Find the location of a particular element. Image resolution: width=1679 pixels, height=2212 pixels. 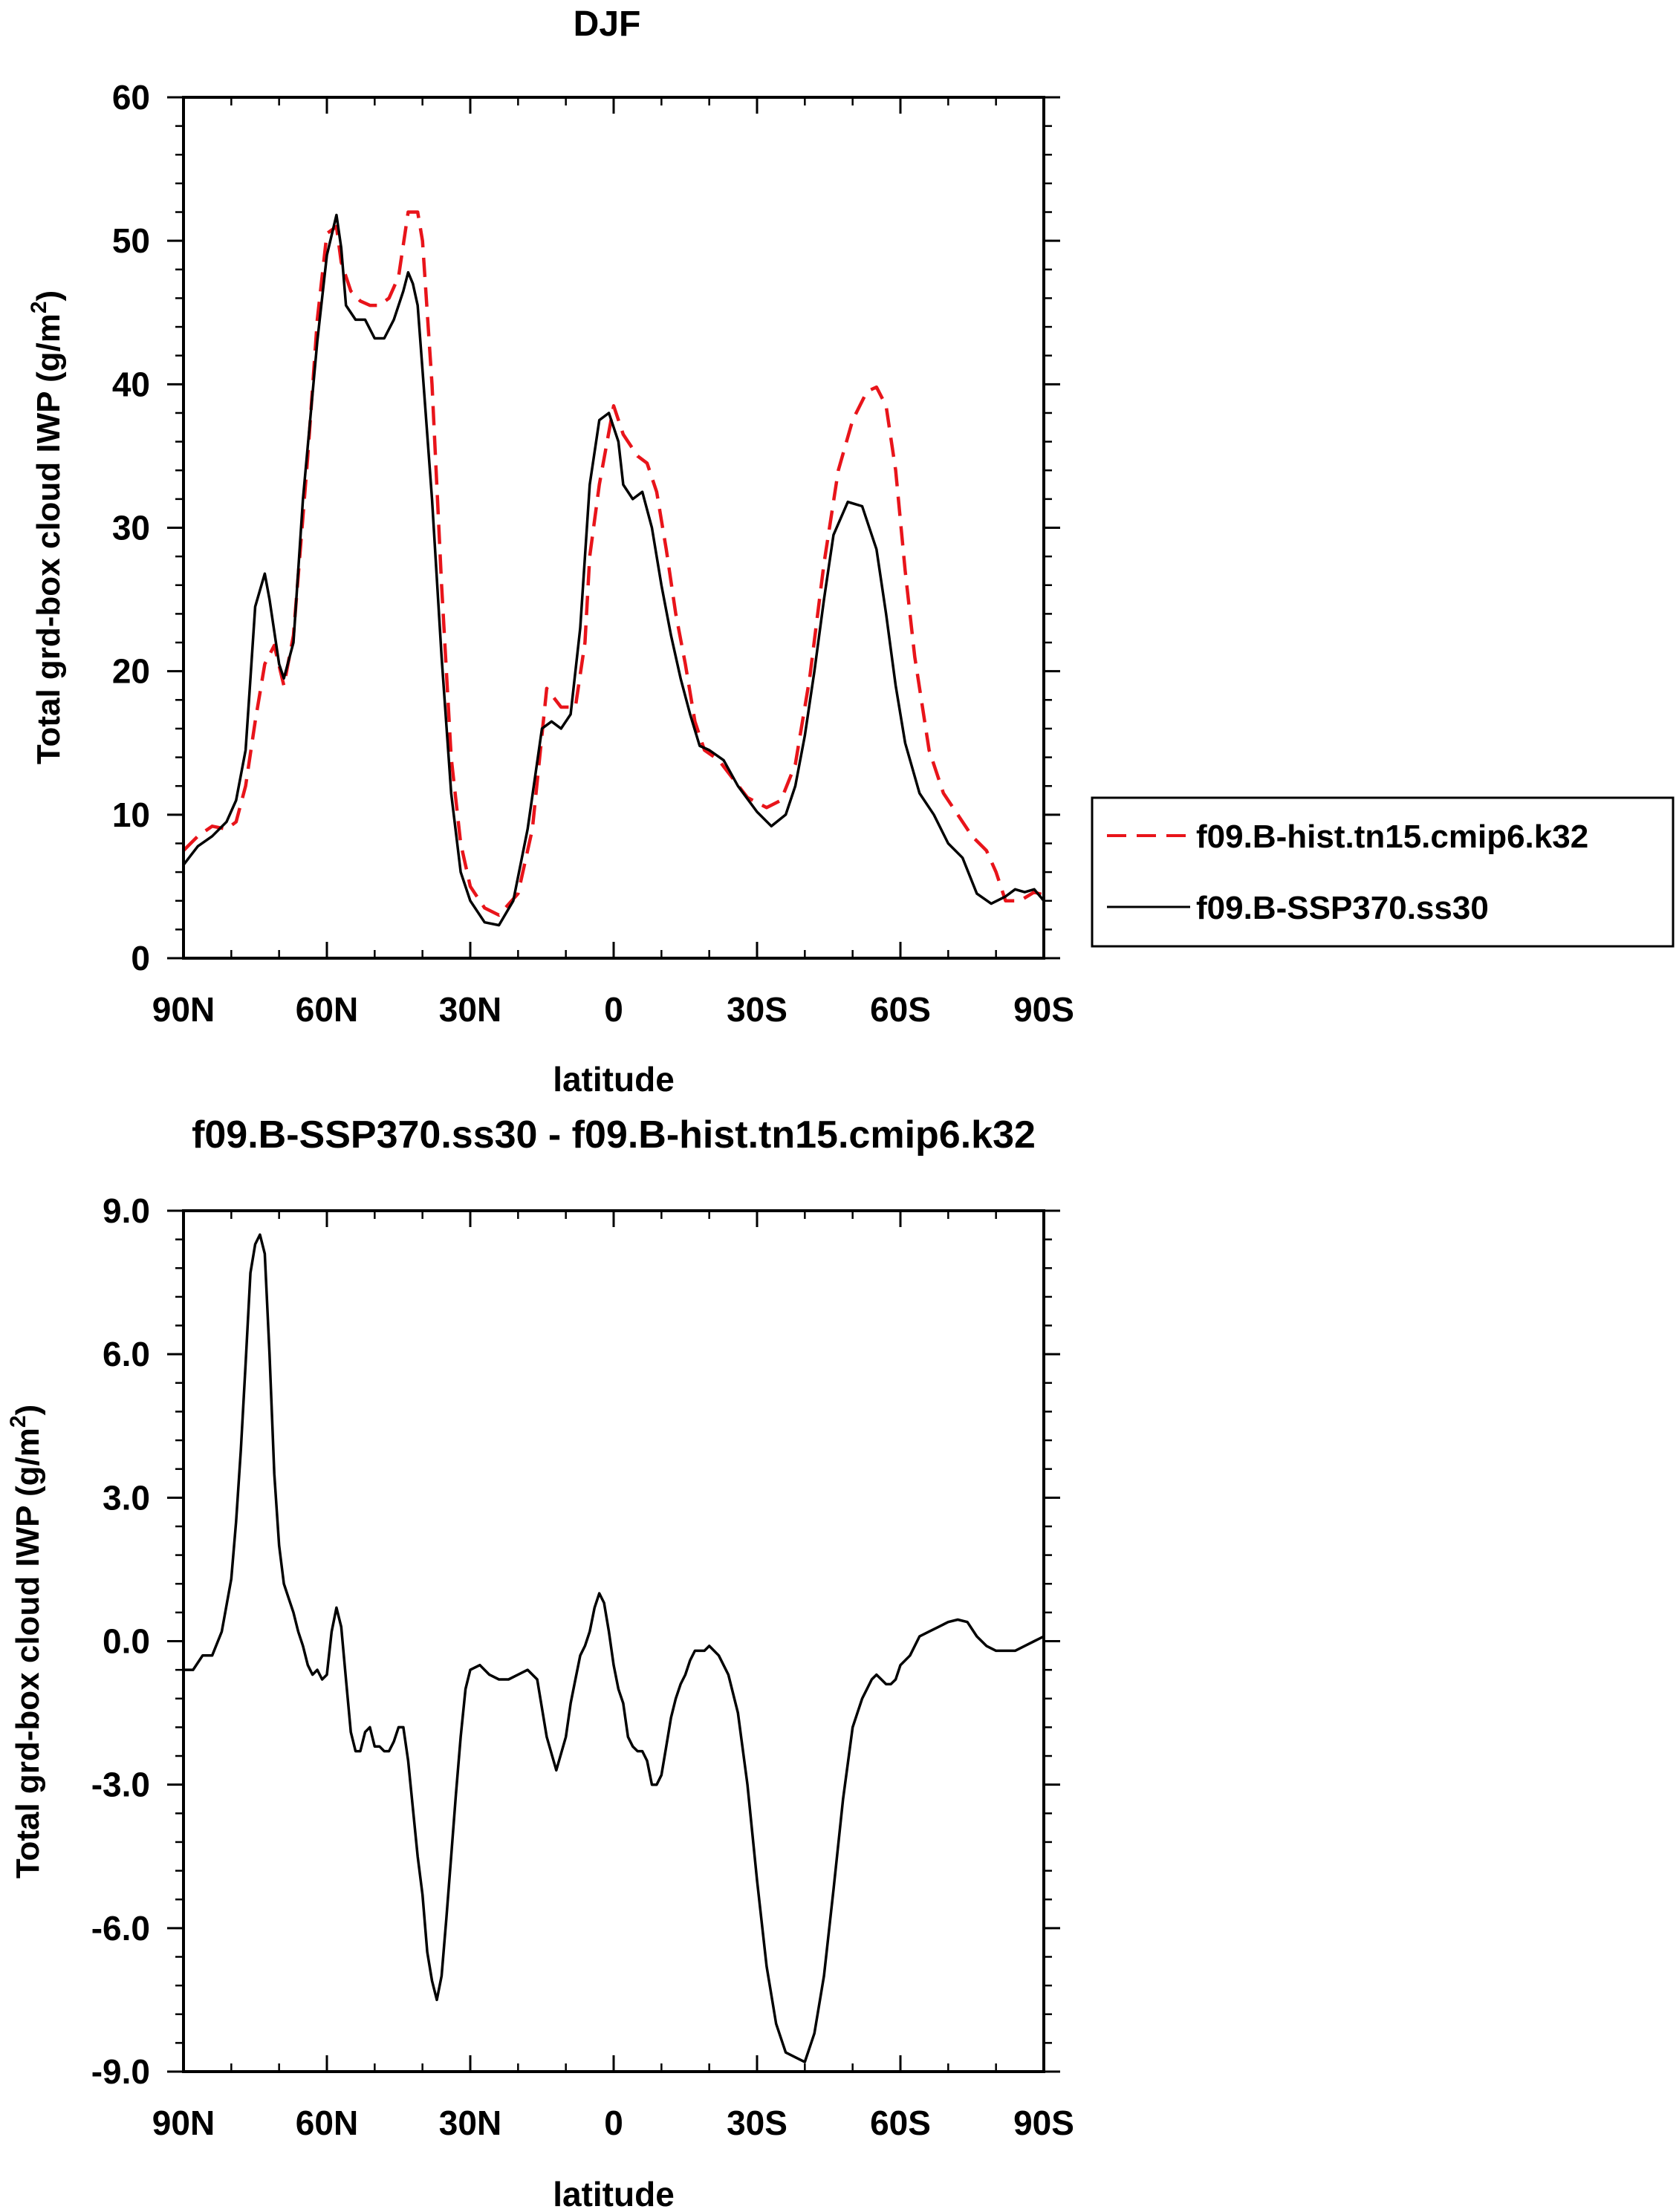

y-tick-label-5: 50 is located at coordinates (131, 240).